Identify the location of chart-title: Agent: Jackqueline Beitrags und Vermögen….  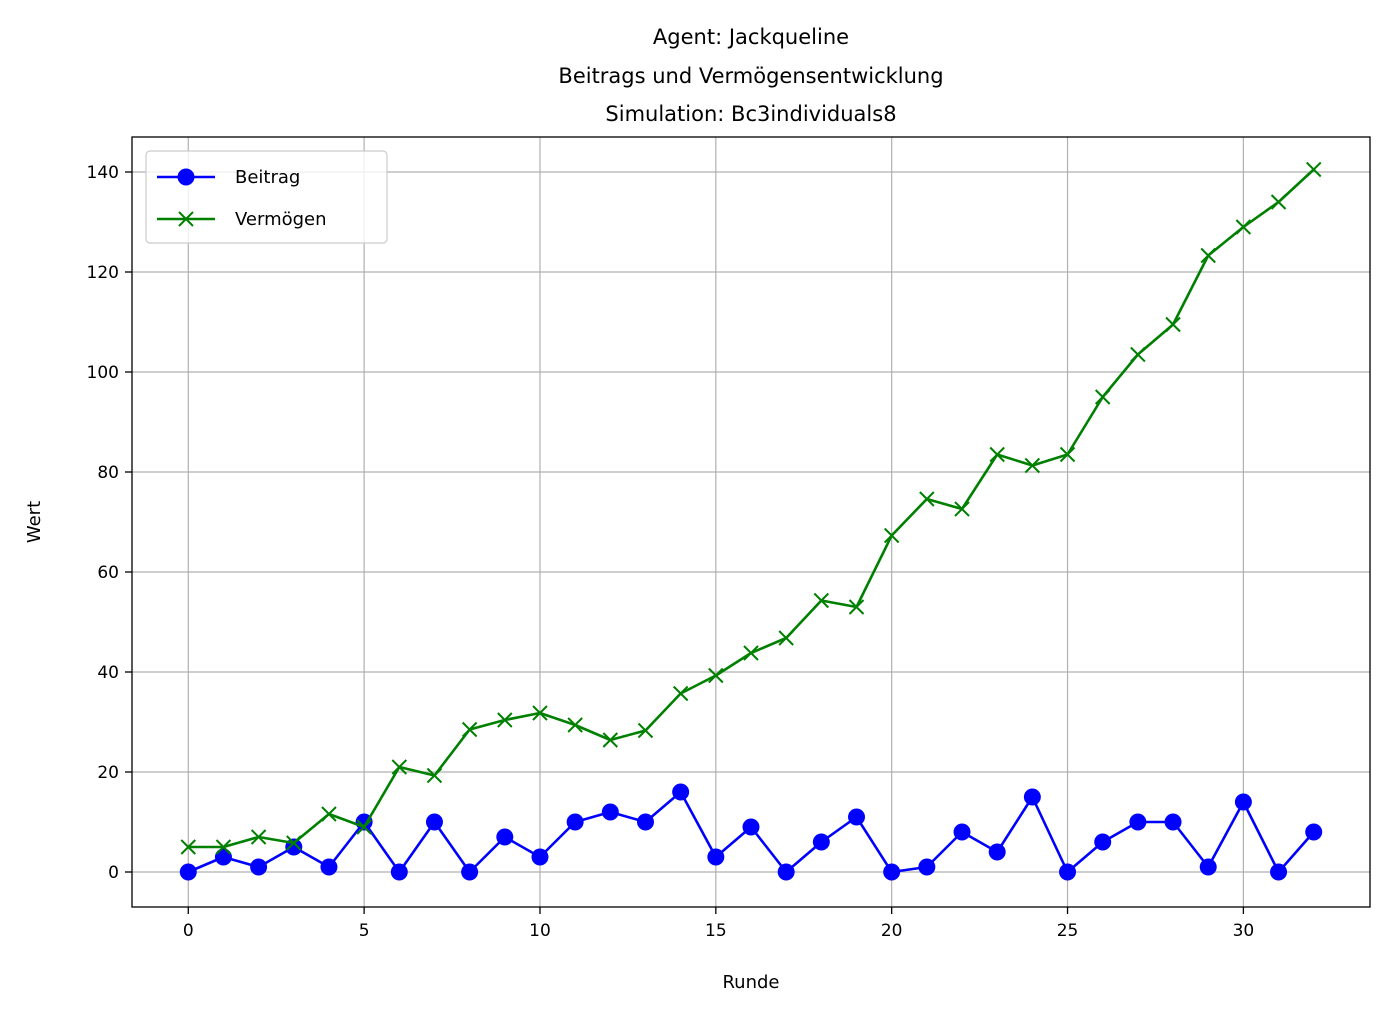
(750, 75).